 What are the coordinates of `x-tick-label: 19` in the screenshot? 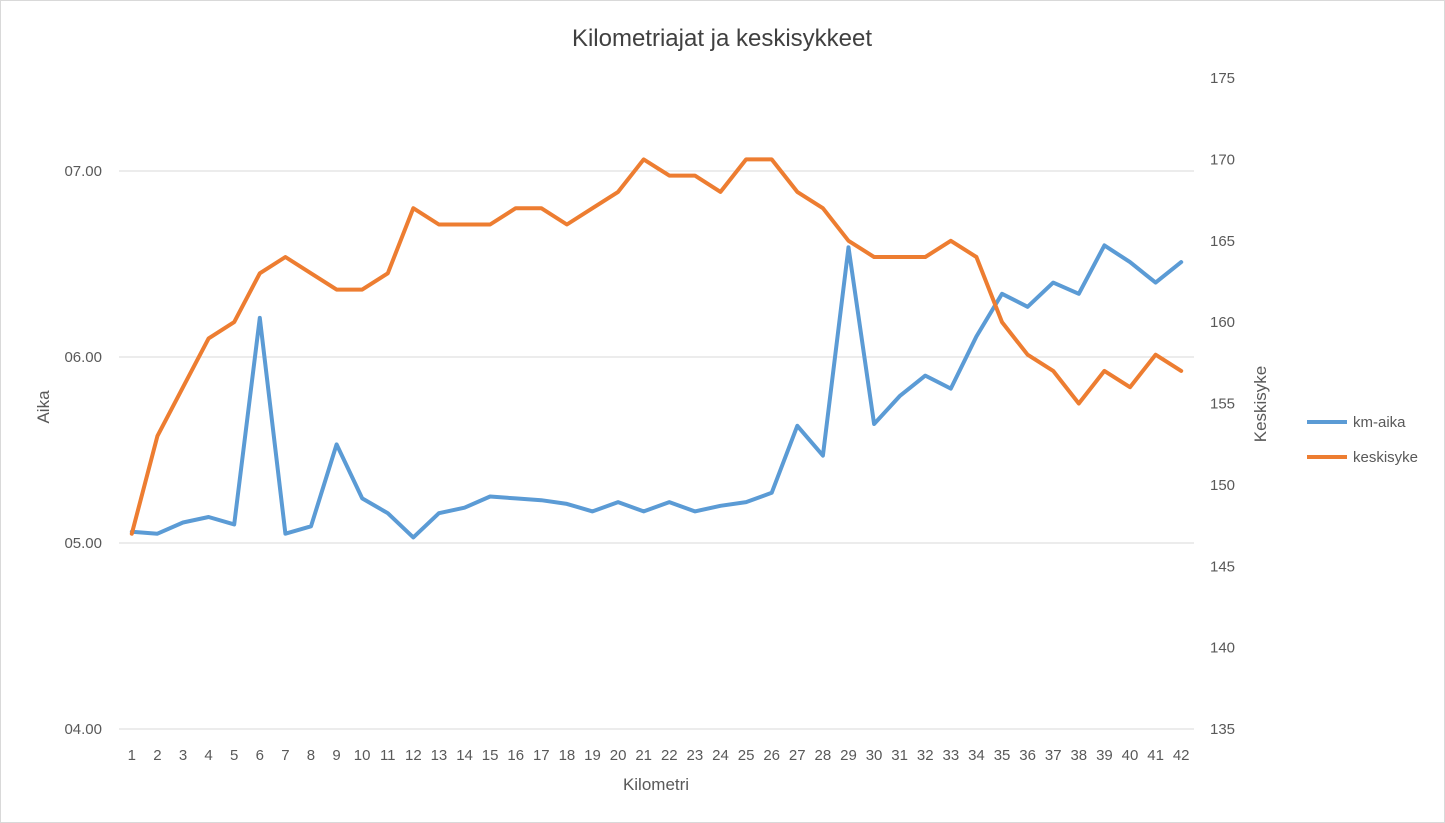 It's located at (592, 755).